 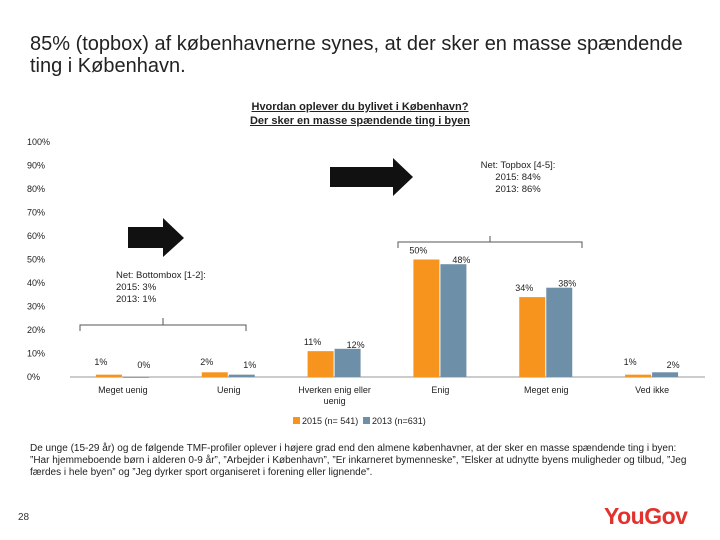 I want to click on data-label: 12%, so click(x=356, y=345).